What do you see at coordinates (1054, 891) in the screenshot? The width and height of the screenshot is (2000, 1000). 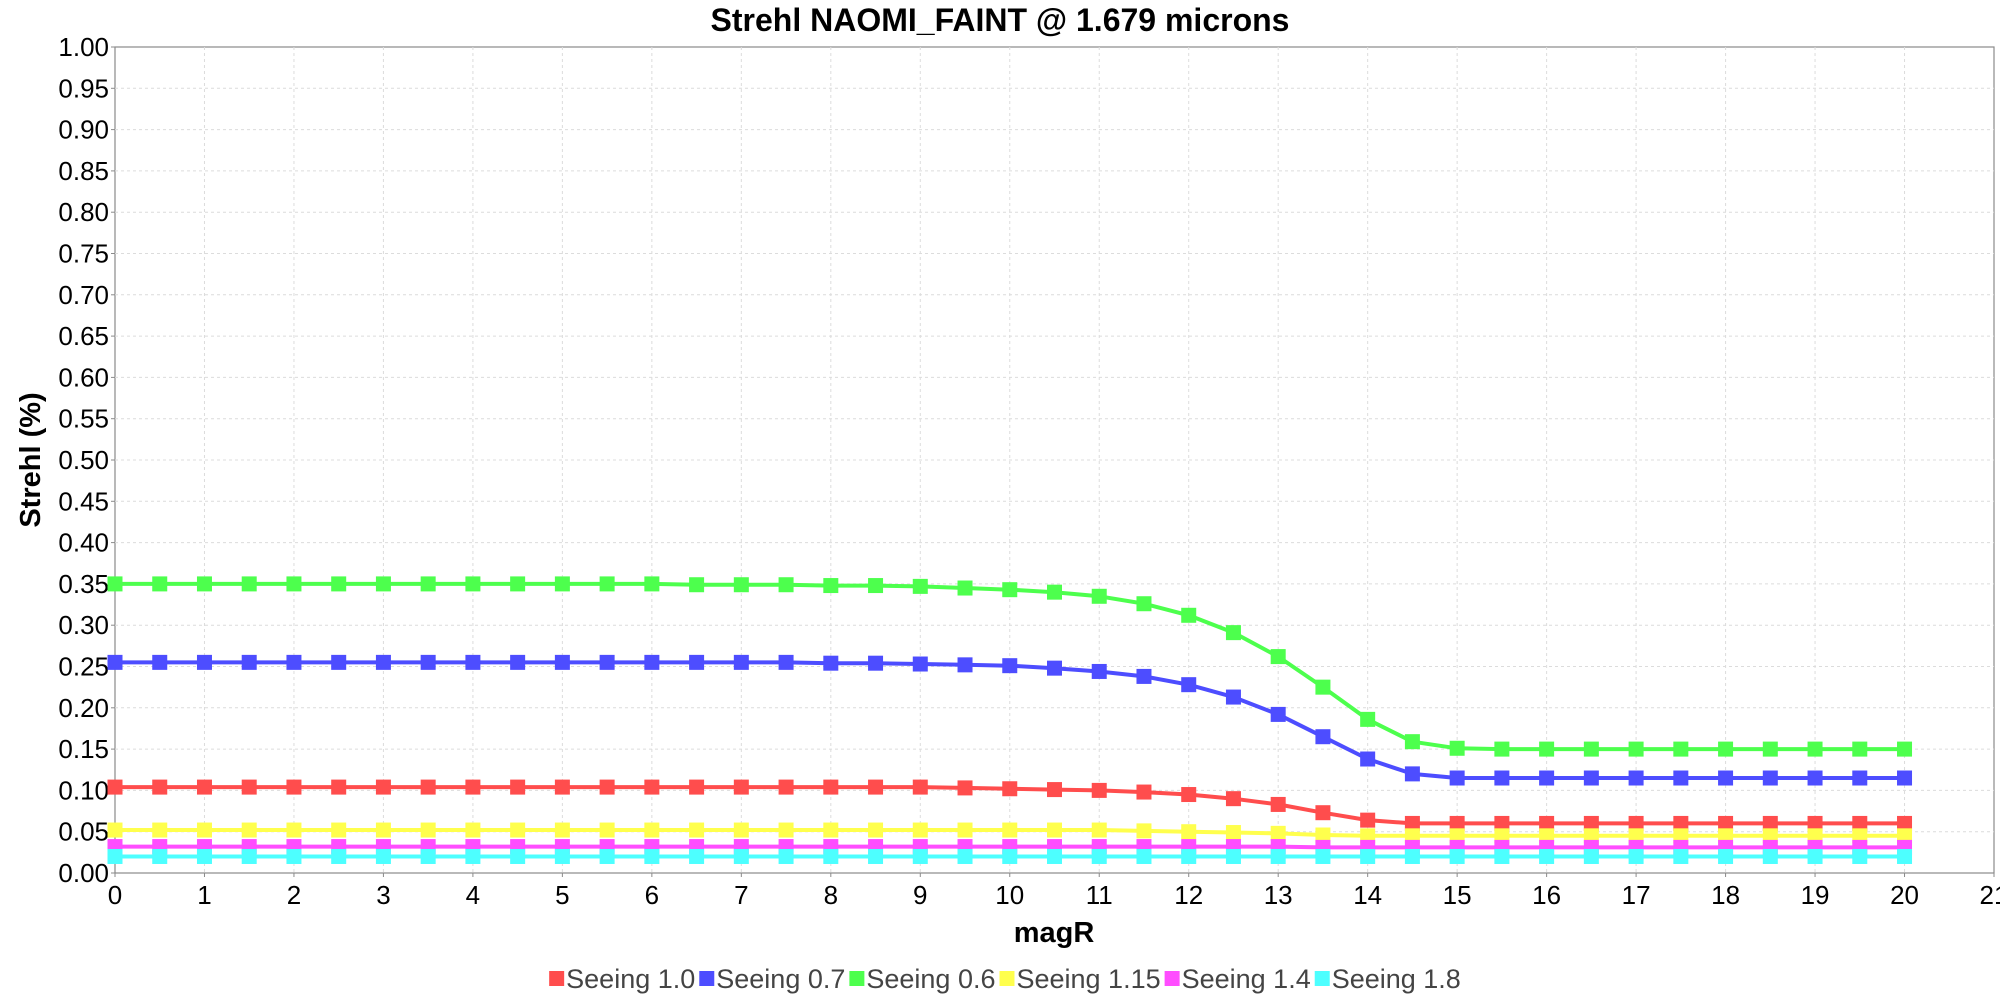 I see `x-axis-ticks: 0123456789101112131415161718192021` at bounding box center [1054, 891].